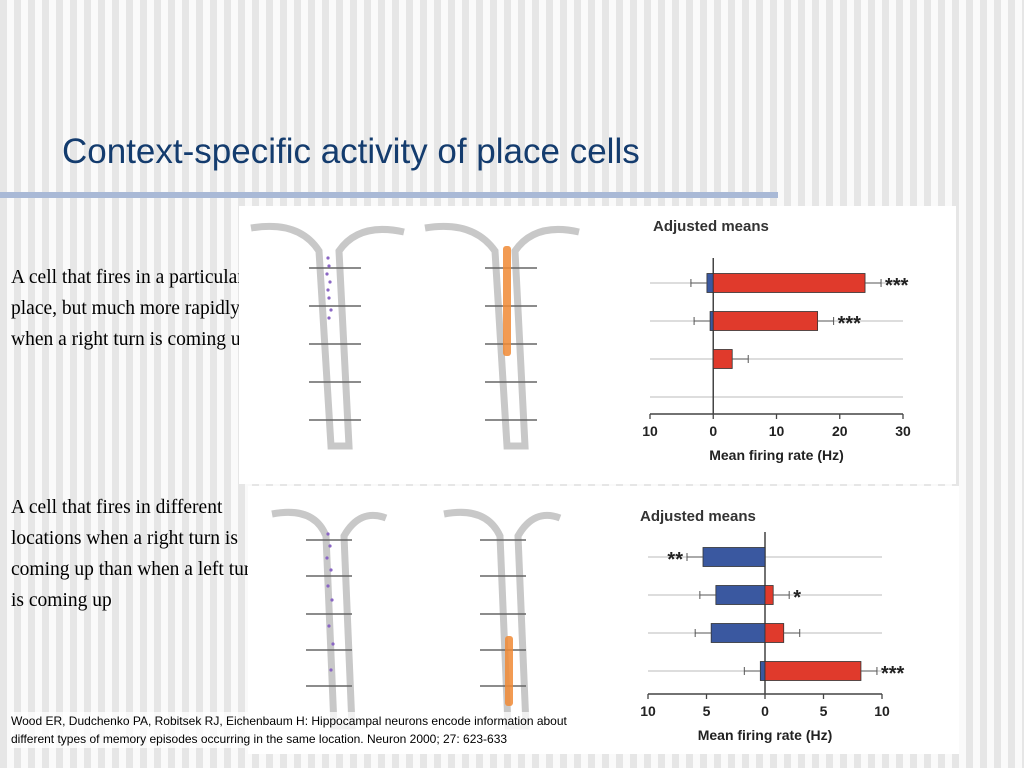  What do you see at coordinates (893, 674) in the screenshot?
I see `chart-2-significance-label: ***` at bounding box center [893, 674].